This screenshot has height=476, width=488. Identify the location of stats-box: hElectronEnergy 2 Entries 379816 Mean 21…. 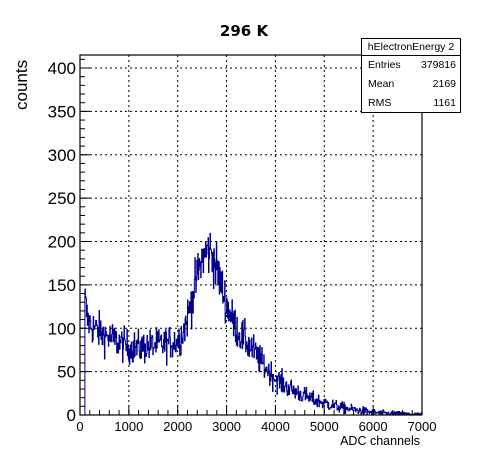
(411, 75).